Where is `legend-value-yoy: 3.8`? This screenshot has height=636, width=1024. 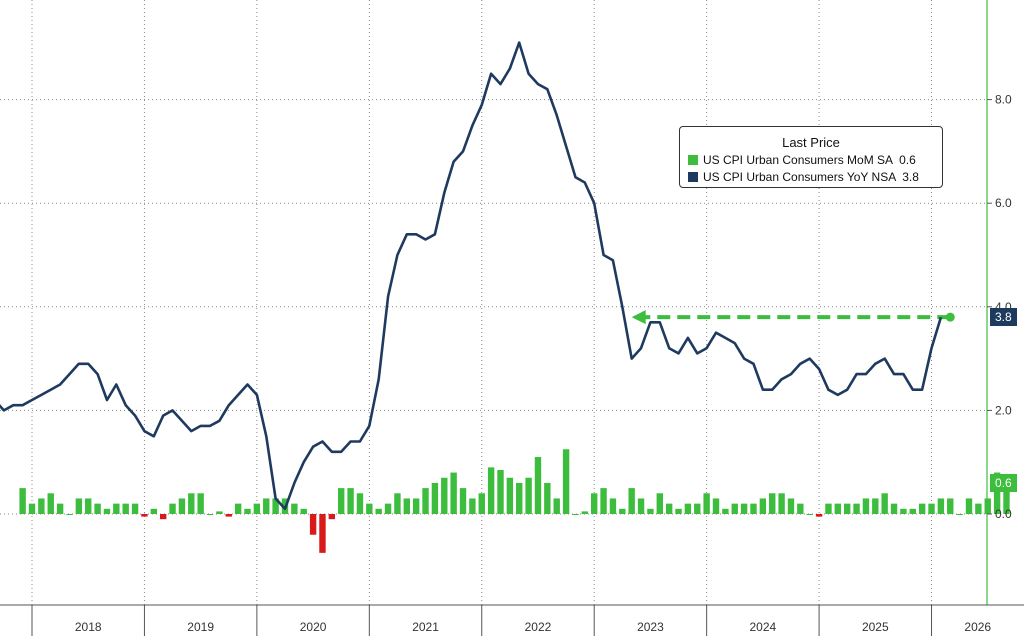
legend-value-yoy: 3.8 is located at coordinates (910, 177).